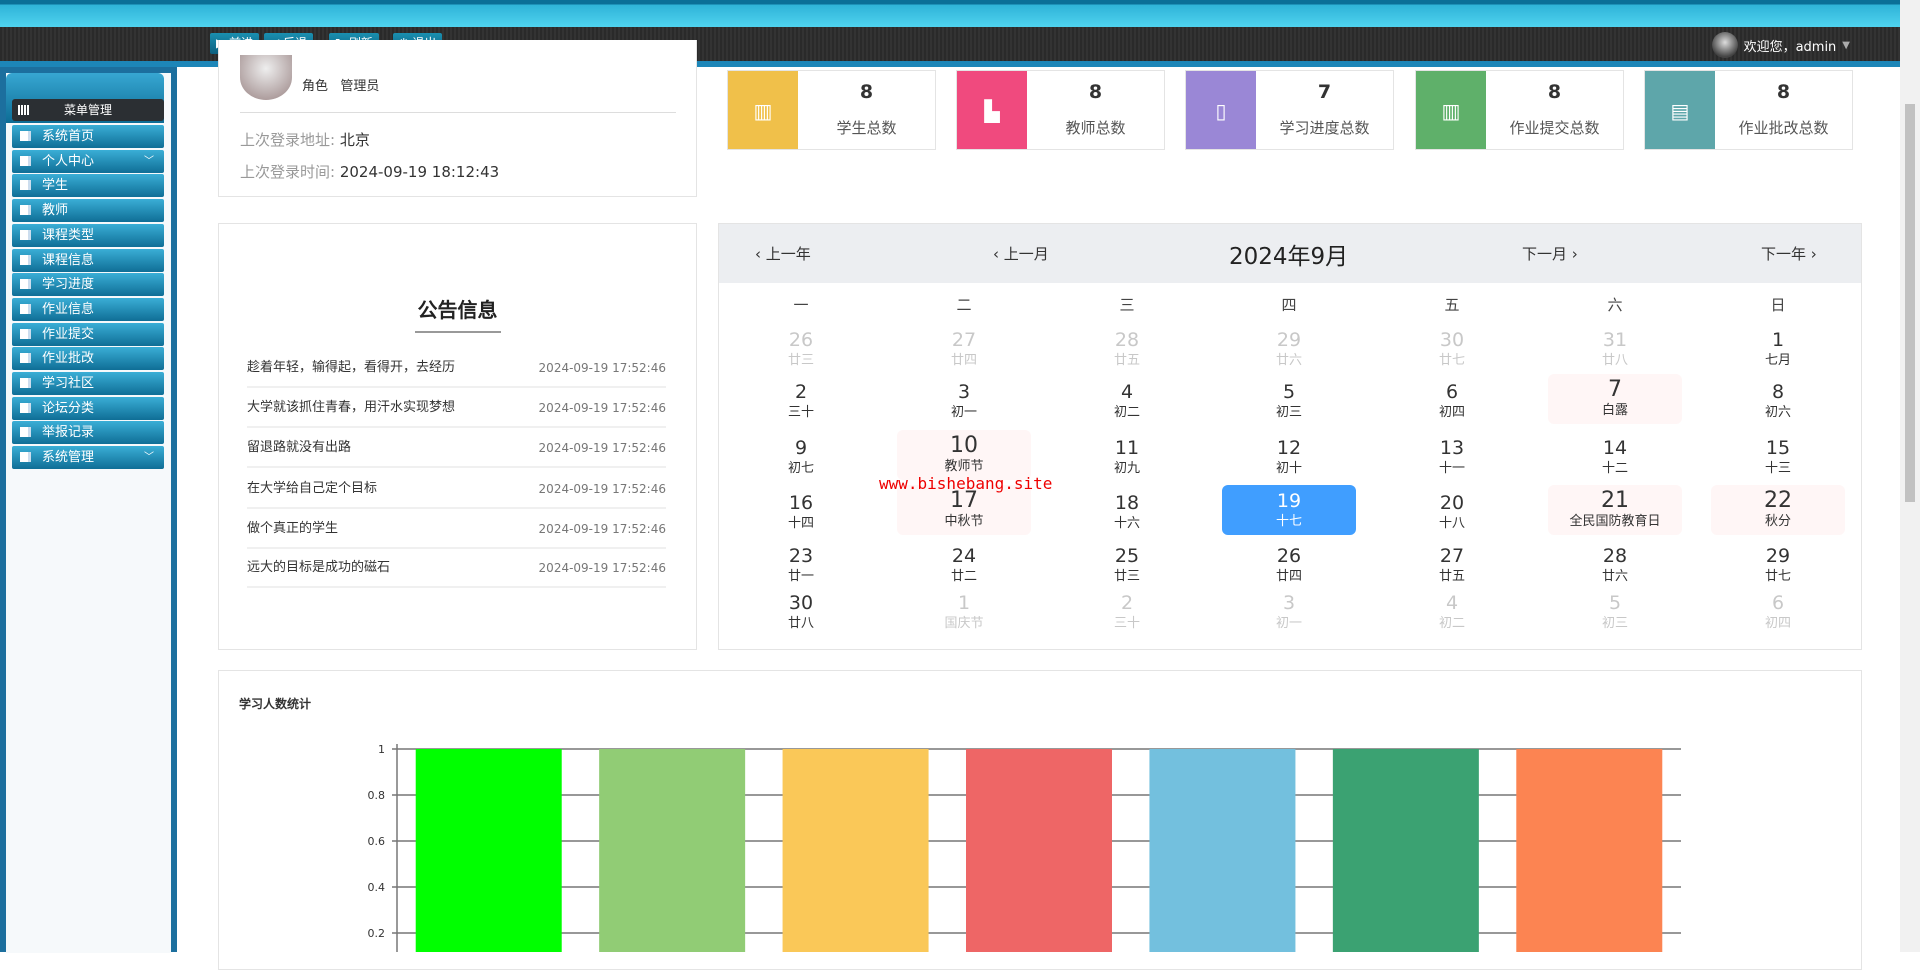 The image size is (1920, 970). I want to click on calendar-day: 26 廿三, so click(801, 349).